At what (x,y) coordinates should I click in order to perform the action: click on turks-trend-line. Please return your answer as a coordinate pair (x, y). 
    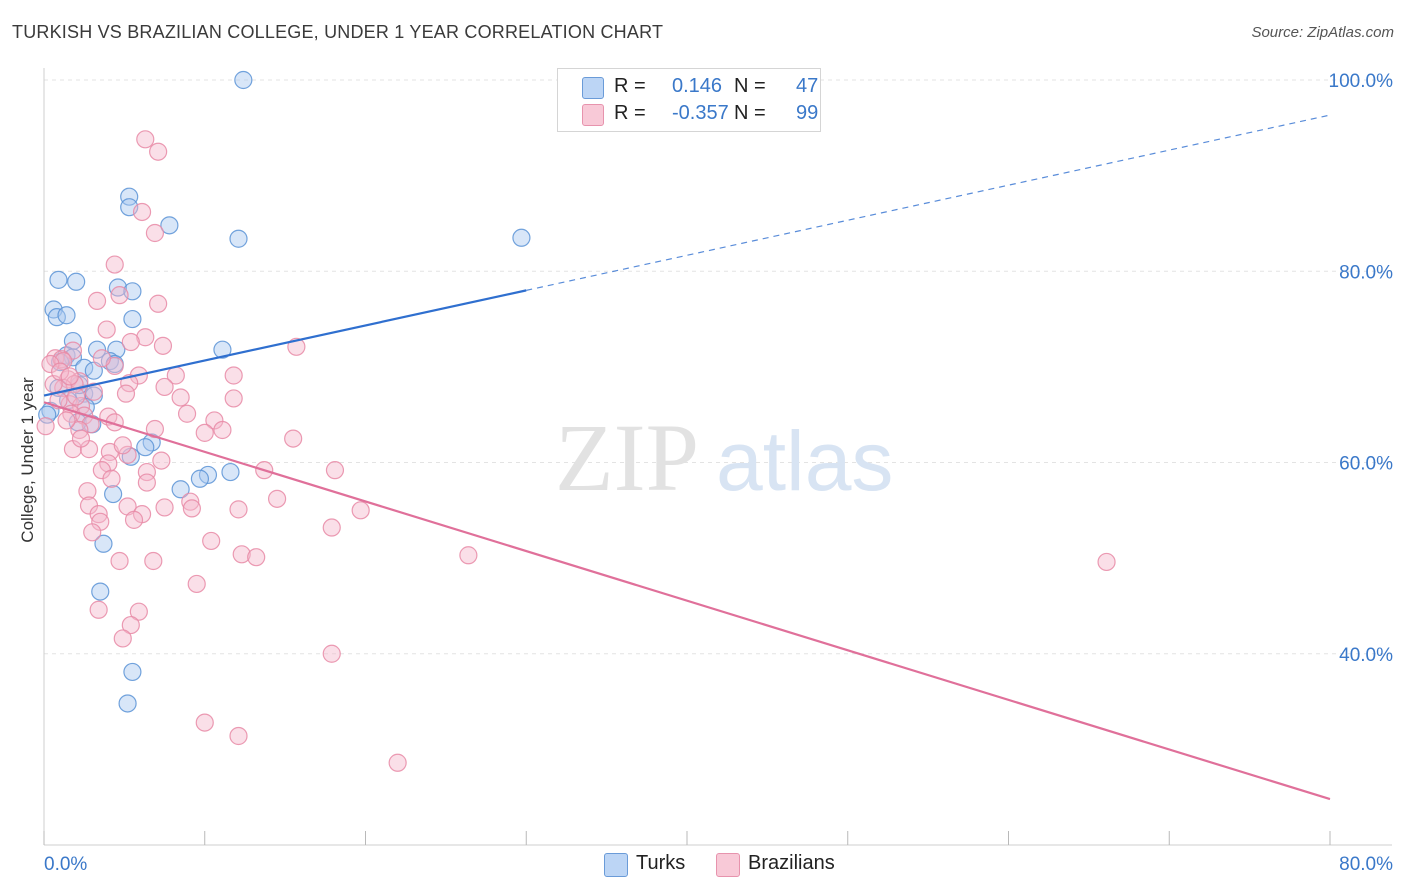
    Looking at the image, I should click on (285, 343).